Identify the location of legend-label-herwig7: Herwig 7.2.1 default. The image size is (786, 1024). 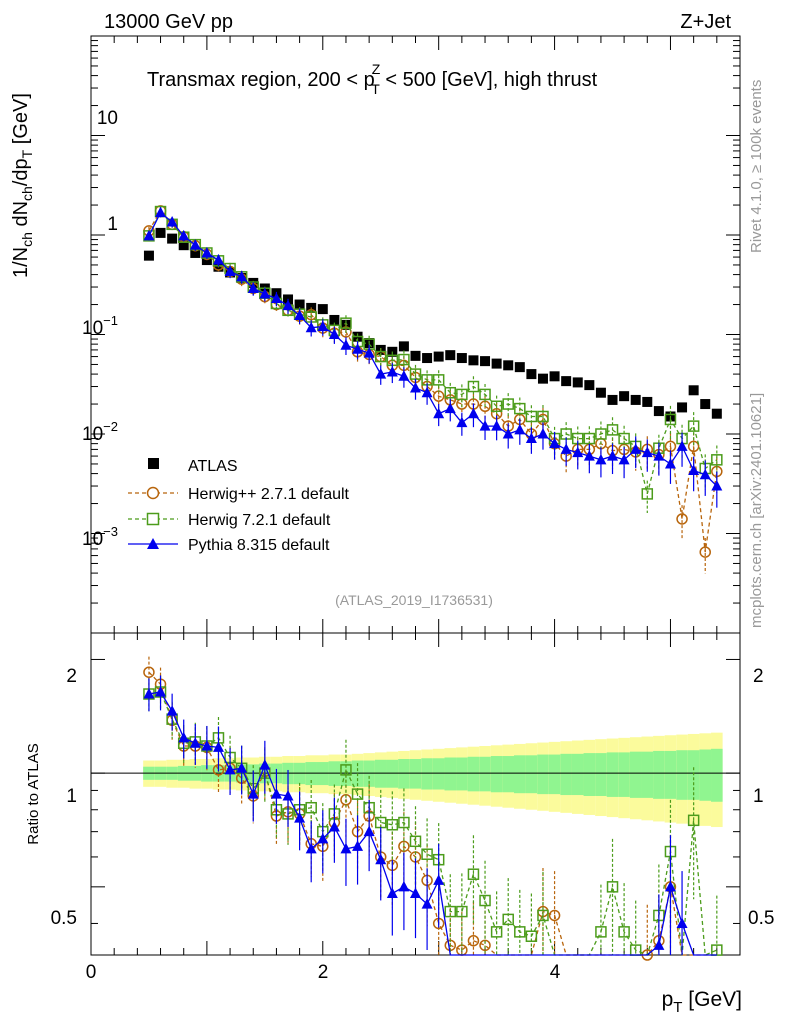
(259, 520).